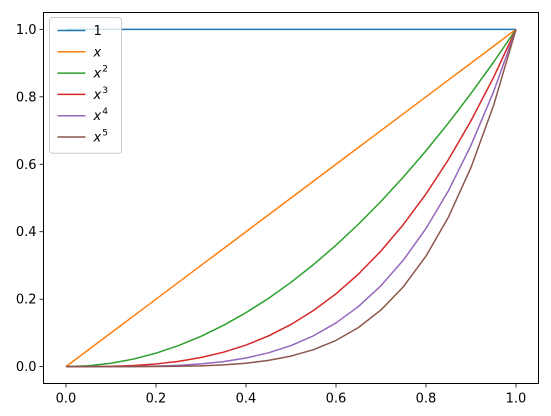 This screenshot has width=551, height=416. What do you see at coordinates (30, 199) in the screenshot?
I see `y-axis: 0.0 0.2 0.4 0.6 0.8 1.0` at bounding box center [30, 199].